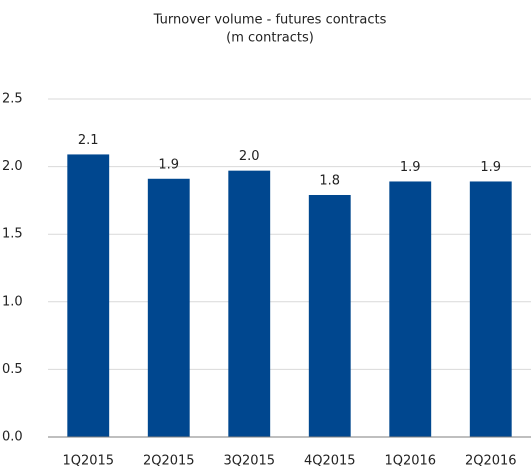  I want to click on x-tick-label: 4Q2015, so click(330, 461).